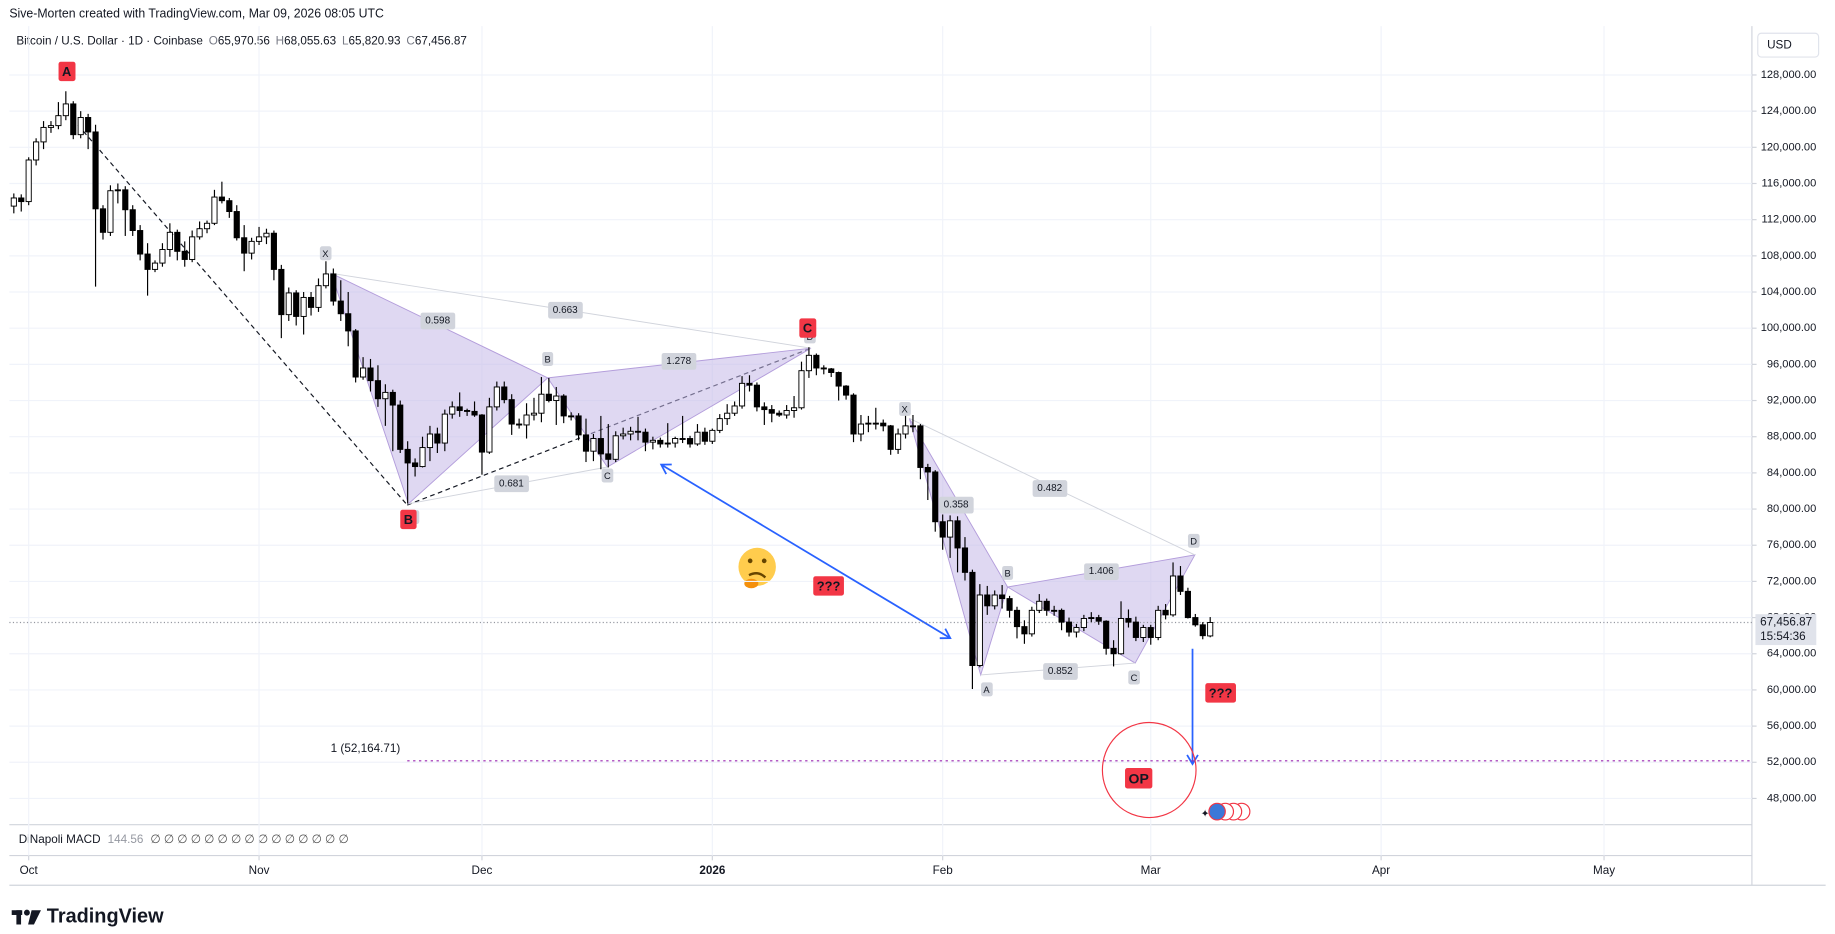 The image size is (1835, 934). I want to click on y-tick-label: 80,000.00, so click(1791, 509).